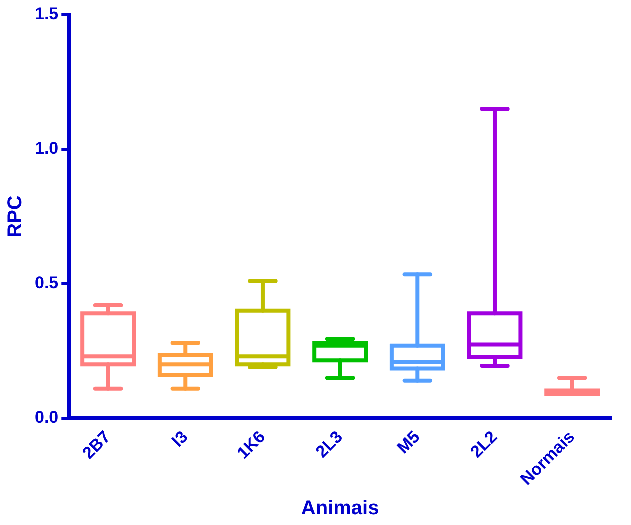 The width and height of the screenshot is (631, 525). I want to click on x-tick-label: M5, so click(409, 442).